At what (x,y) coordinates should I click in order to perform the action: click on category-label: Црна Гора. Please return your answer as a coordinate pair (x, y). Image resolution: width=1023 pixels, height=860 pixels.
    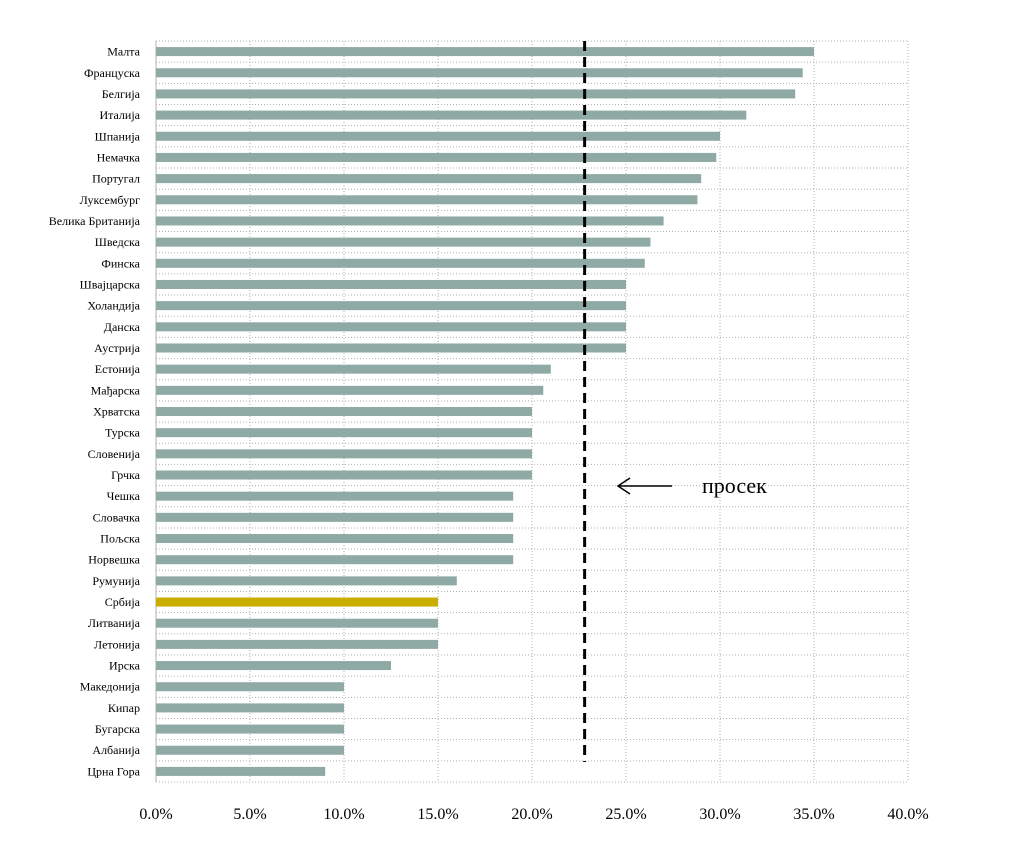
    Looking at the image, I should click on (113, 771).